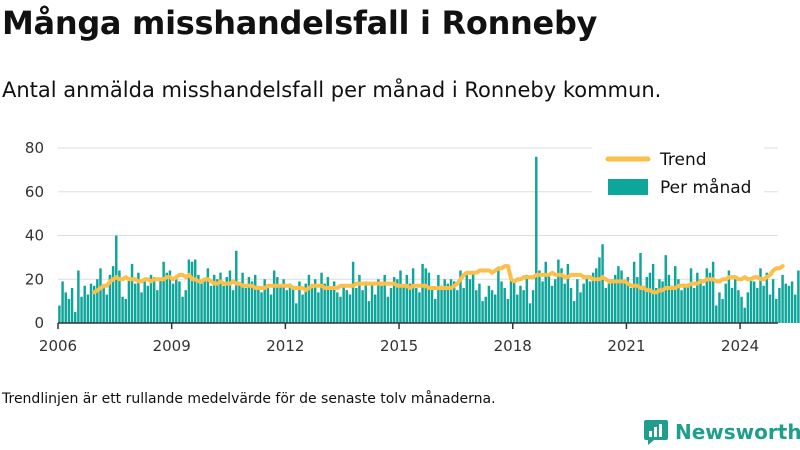 This screenshot has height=450, width=800. Describe the element at coordinates (399, 339) in the screenshot. I see `x-axis-ticks: 2006 2009 2012 2015 2018 2021 2024` at that location.